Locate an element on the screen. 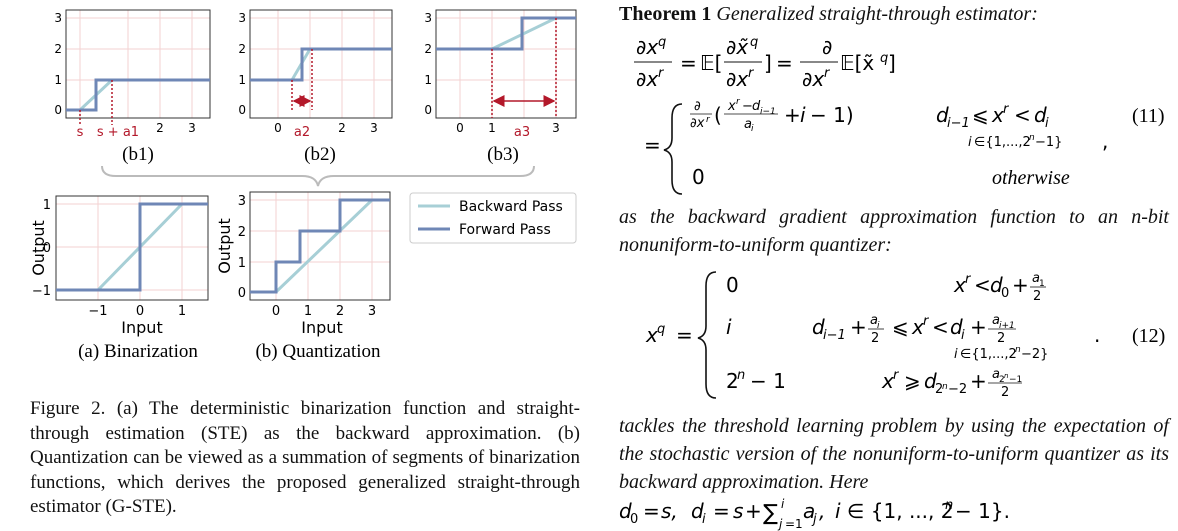 The height and width of the screenshot is (531, 1178). theorem-title: Generalized straight-through estimator: is located at coordinates (877, 14).